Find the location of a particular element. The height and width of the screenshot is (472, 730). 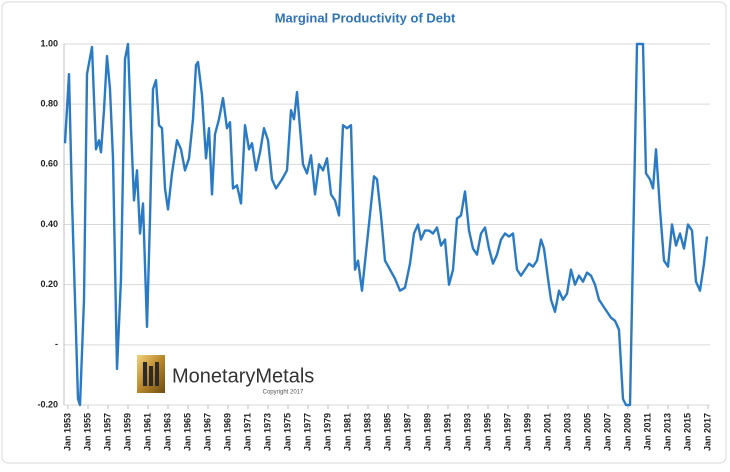

x-tick-label: Jan 1969 is located at coordinates (227, 432).